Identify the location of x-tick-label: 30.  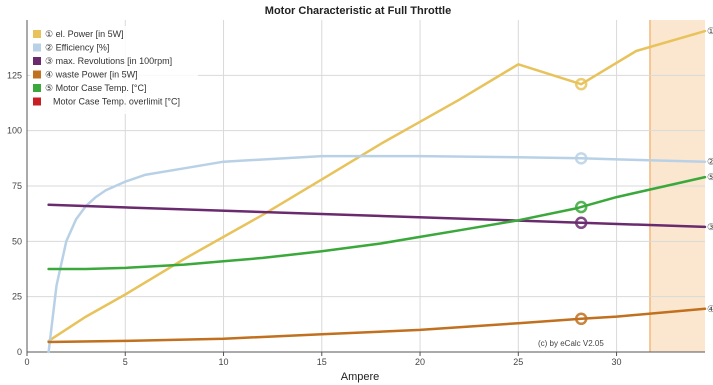
(617, 362).